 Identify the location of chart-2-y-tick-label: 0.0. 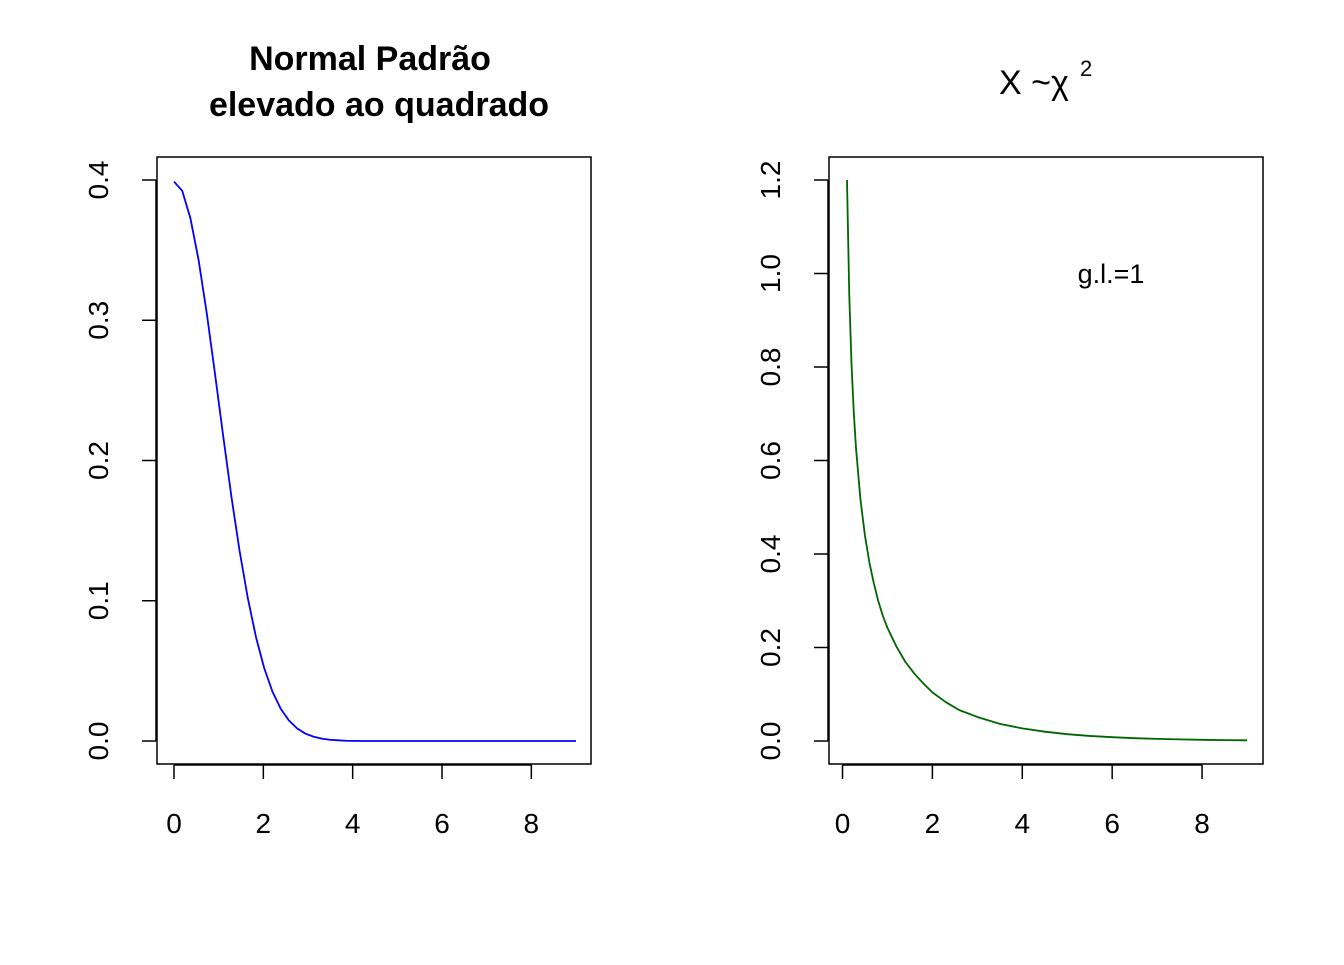
(770, 741).